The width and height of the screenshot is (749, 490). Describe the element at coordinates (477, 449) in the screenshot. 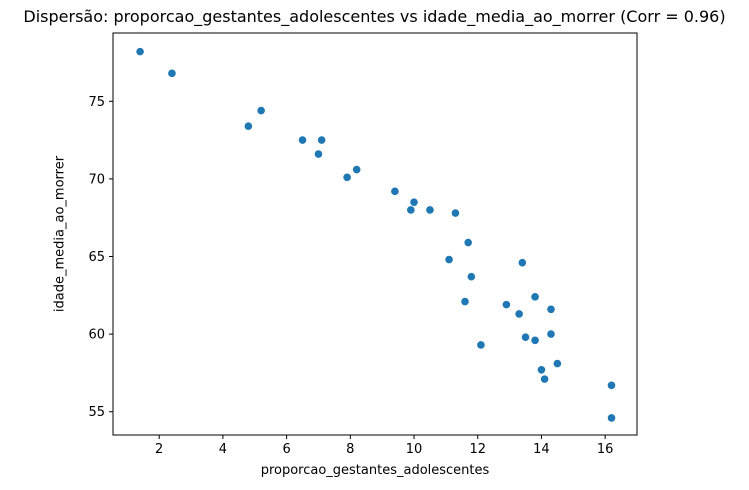

I see `x-tick-label: 12` at that location.